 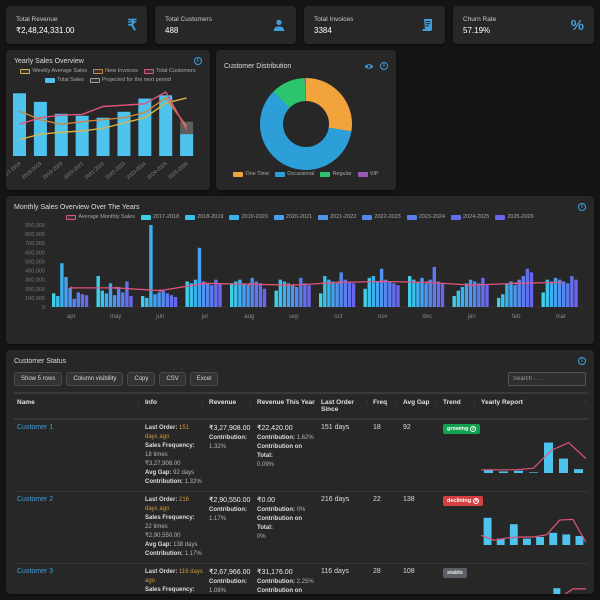 I want to click on kpi-card-total-customers: Total Customers 488, so click(x=225, y=25).